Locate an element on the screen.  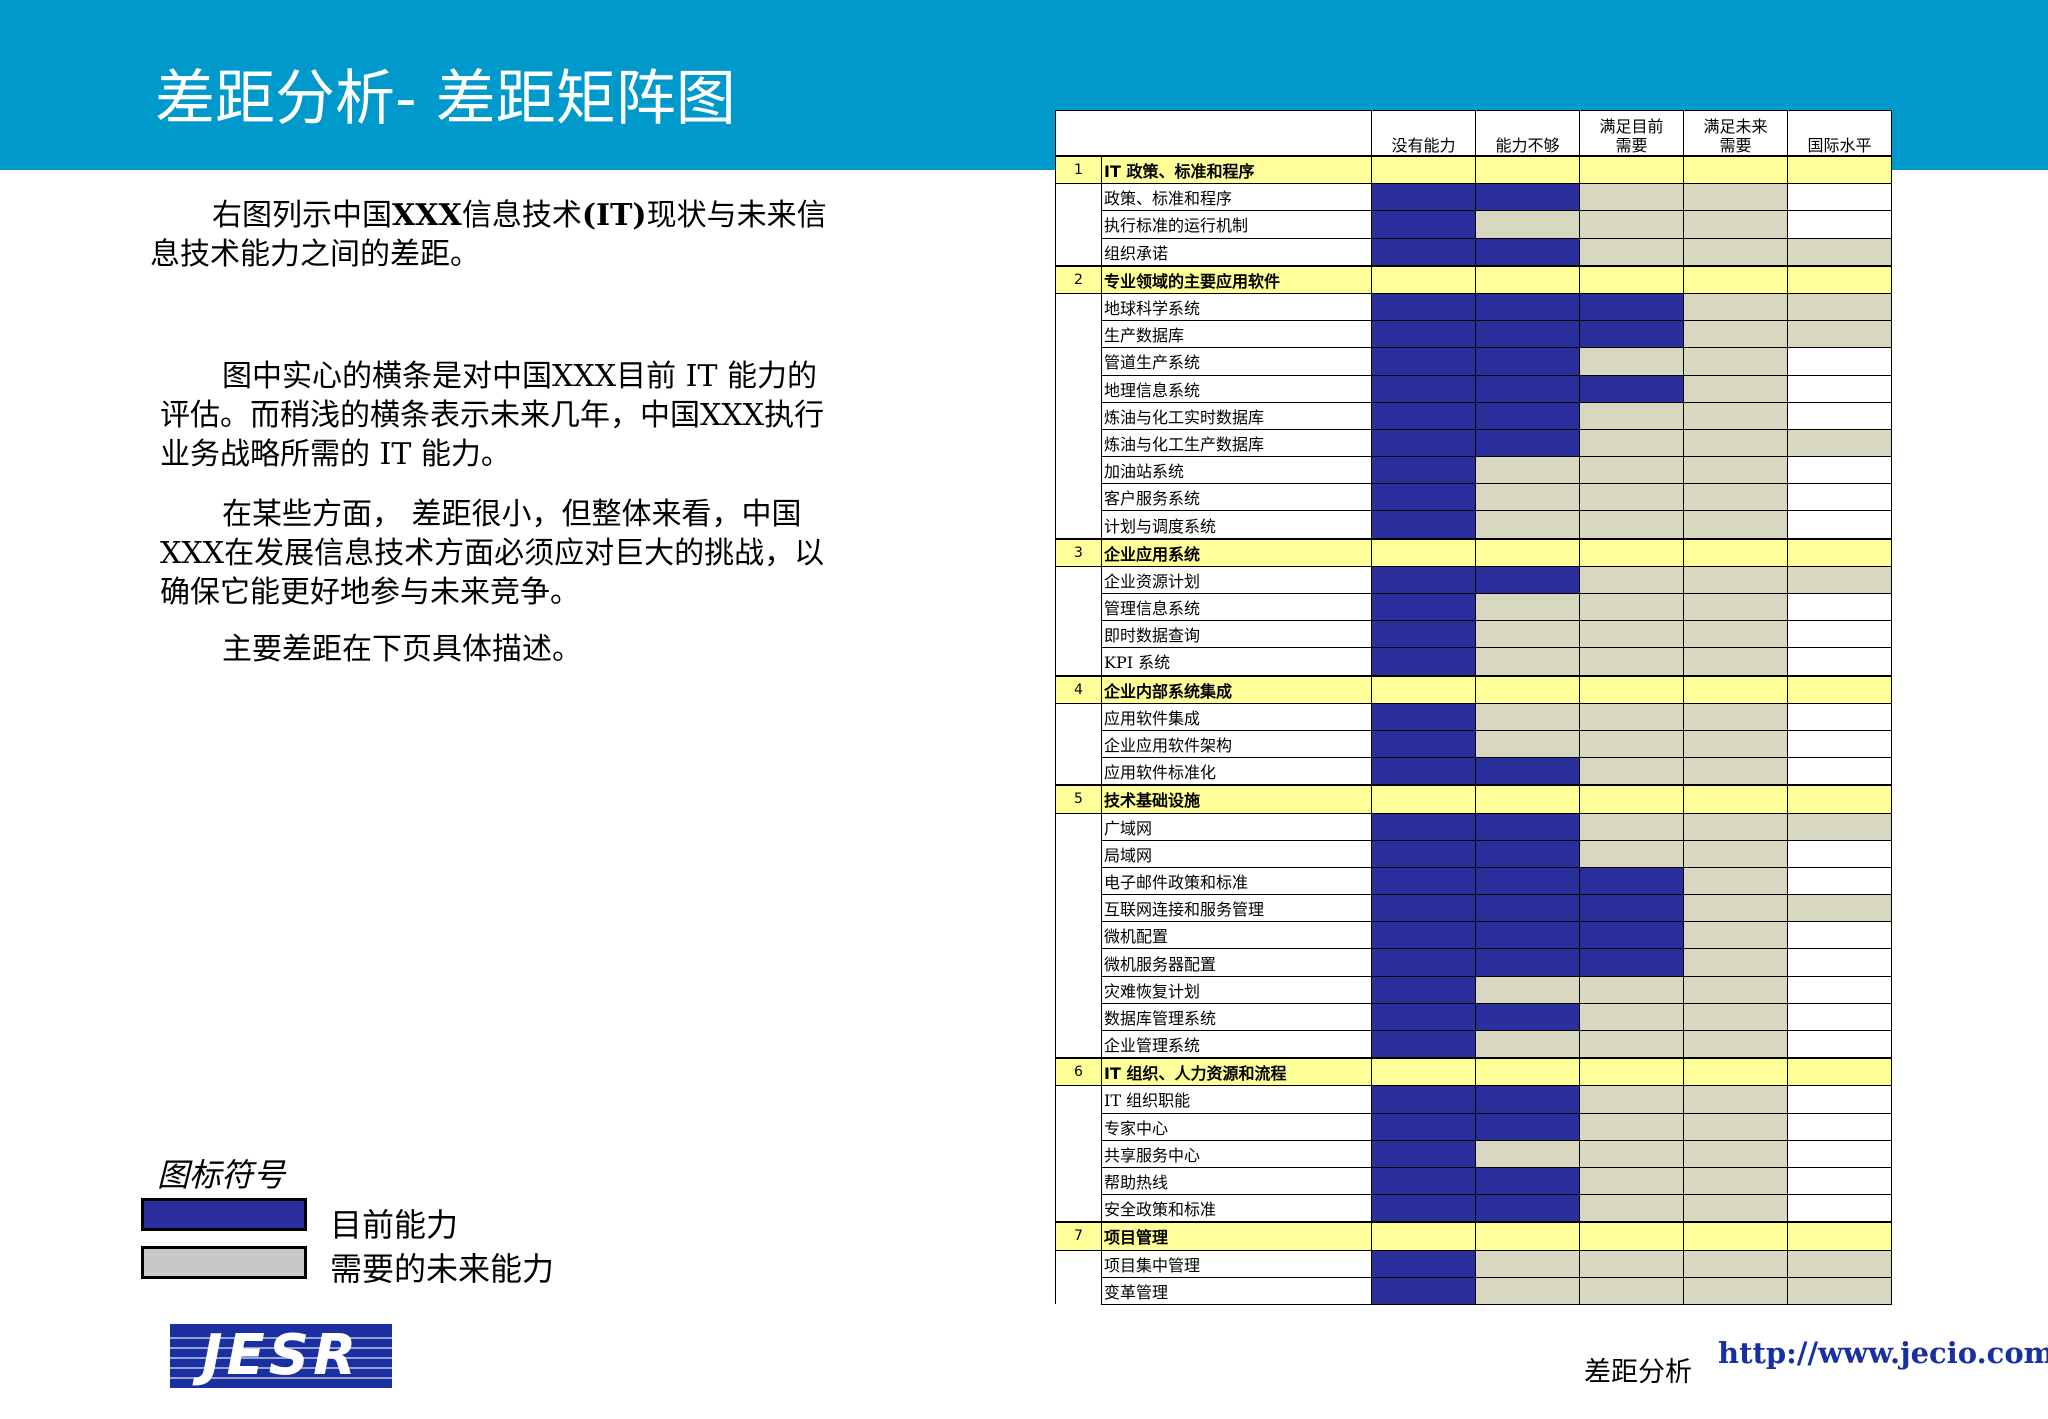
item-label: 地理信息系统 is located at coordinates (1236, 388).